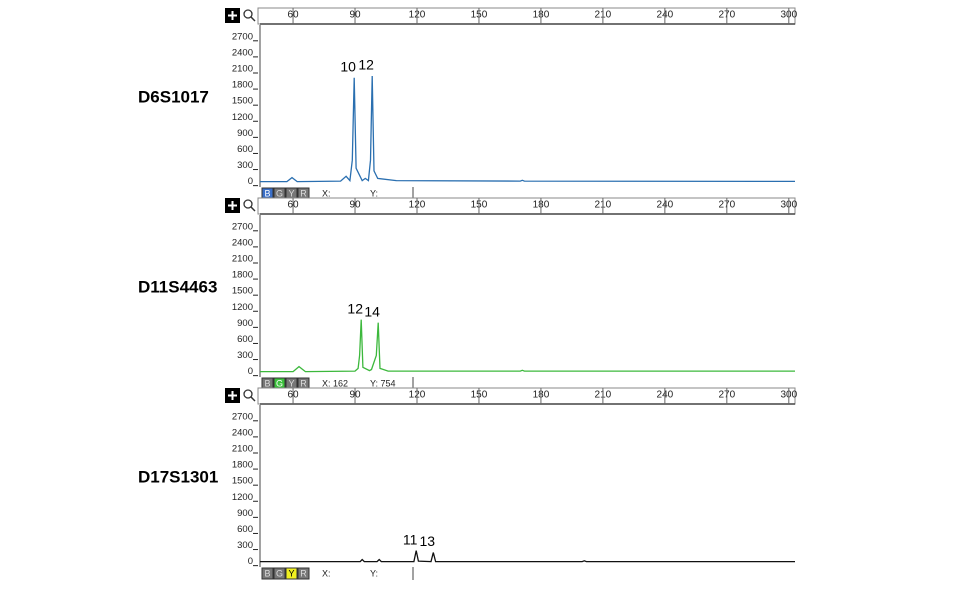  Describe the element at coordinates (348, 66) in the screenshot. I see `allele-label: 10` at that location.